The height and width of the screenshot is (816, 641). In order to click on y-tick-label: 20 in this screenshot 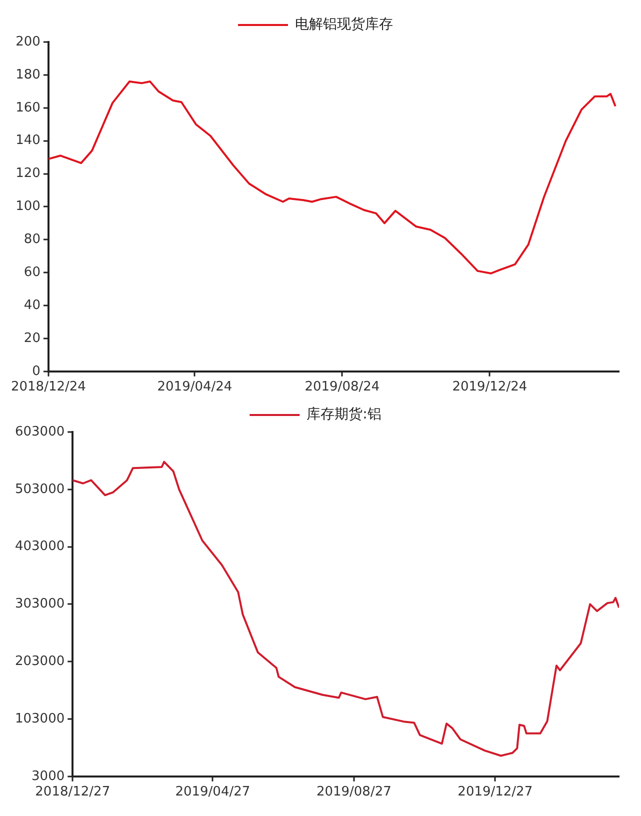, I will do `click(32, 338)`.